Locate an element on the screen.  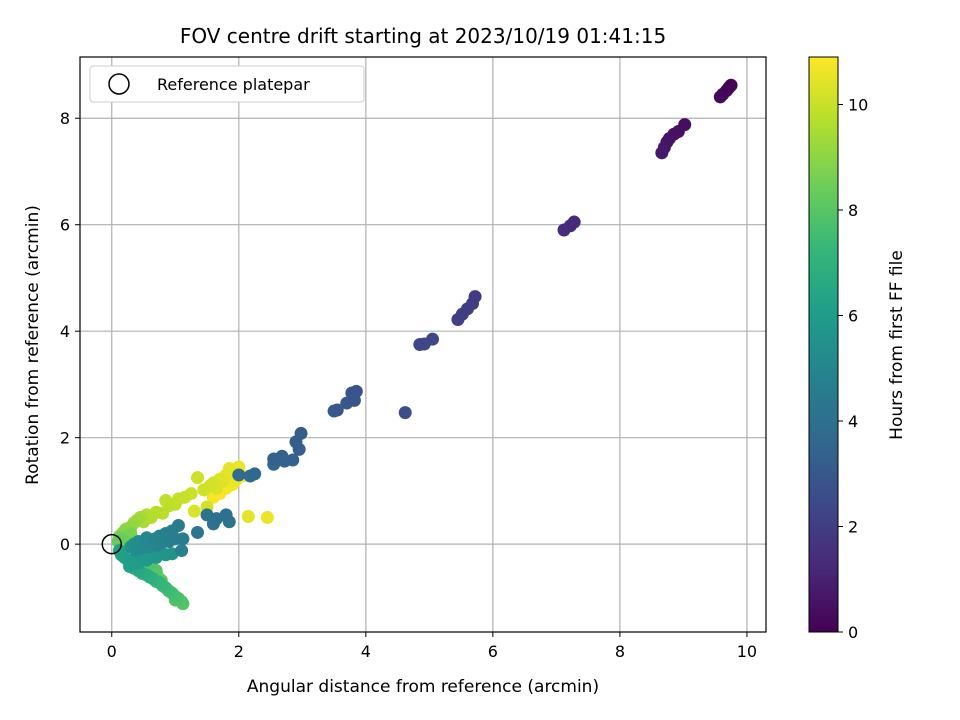
colorbar-tick-label: 10 is located at coordinates (858, 104).